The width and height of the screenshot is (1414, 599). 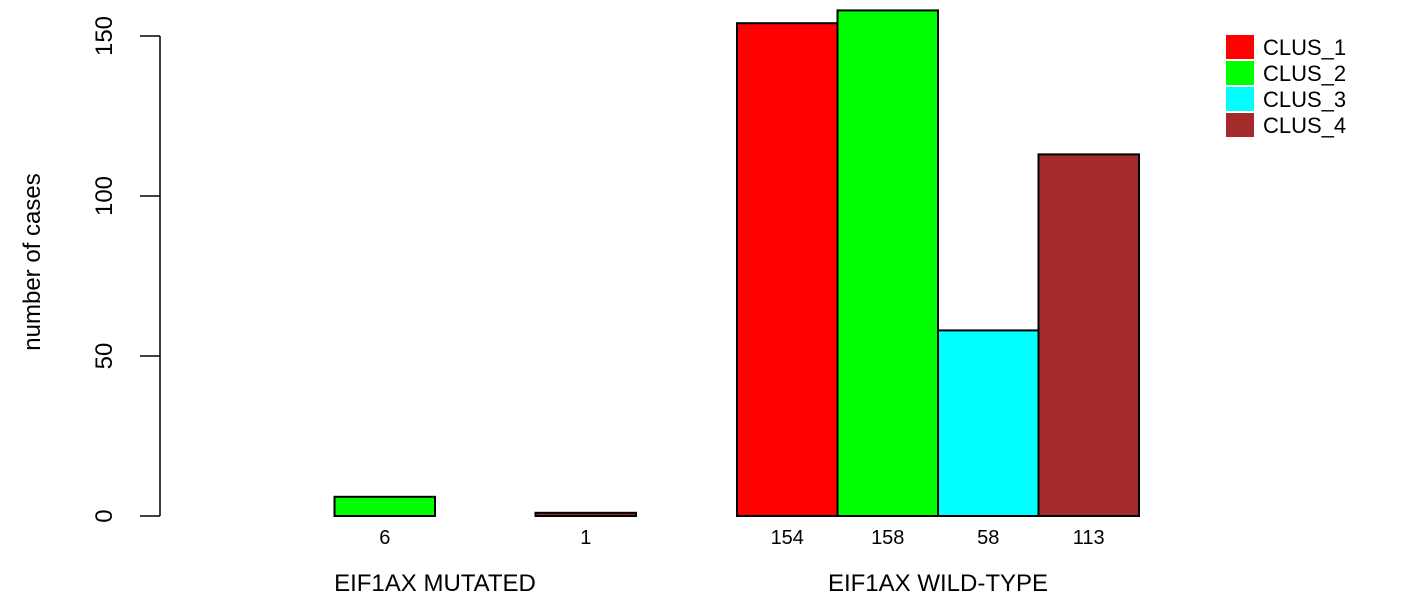 What do you see at coordinates (887, 538) in the screenshot?
I see `value-label: 158` at bounding box center [887, 538].